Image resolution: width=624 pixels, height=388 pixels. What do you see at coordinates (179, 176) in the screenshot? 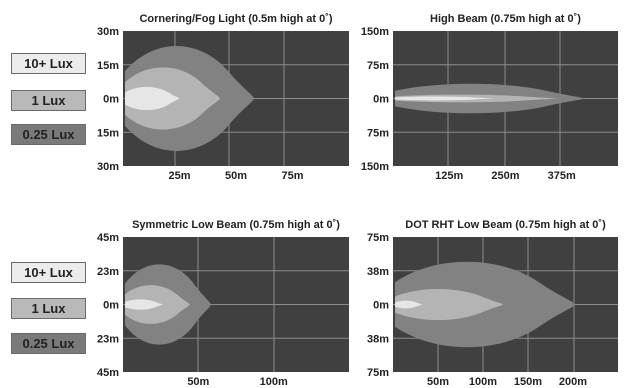
I see `x-tick-label: 25m` at bounding box center [179, 176].